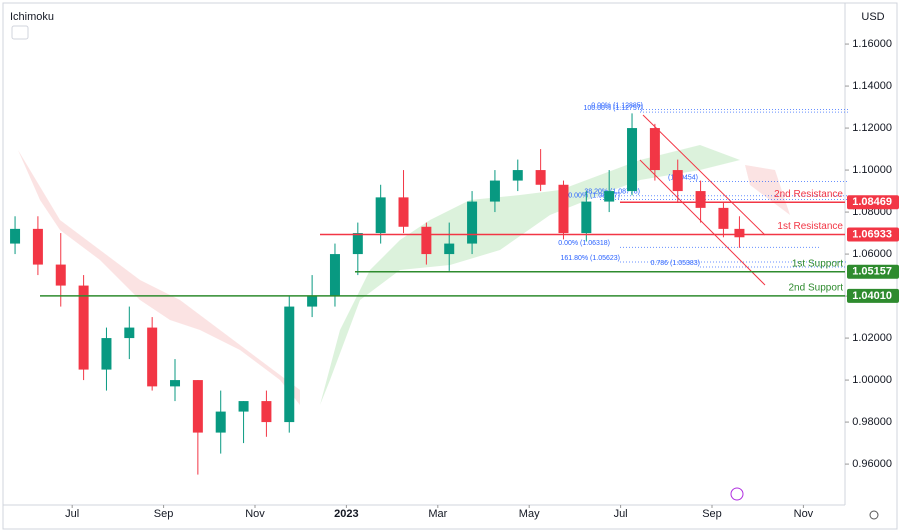  What do you see at coordinates (590, 258) in the screenshot?
I see `fib-label: 161.80% (1.05623)` at bounding box center [590, 258].